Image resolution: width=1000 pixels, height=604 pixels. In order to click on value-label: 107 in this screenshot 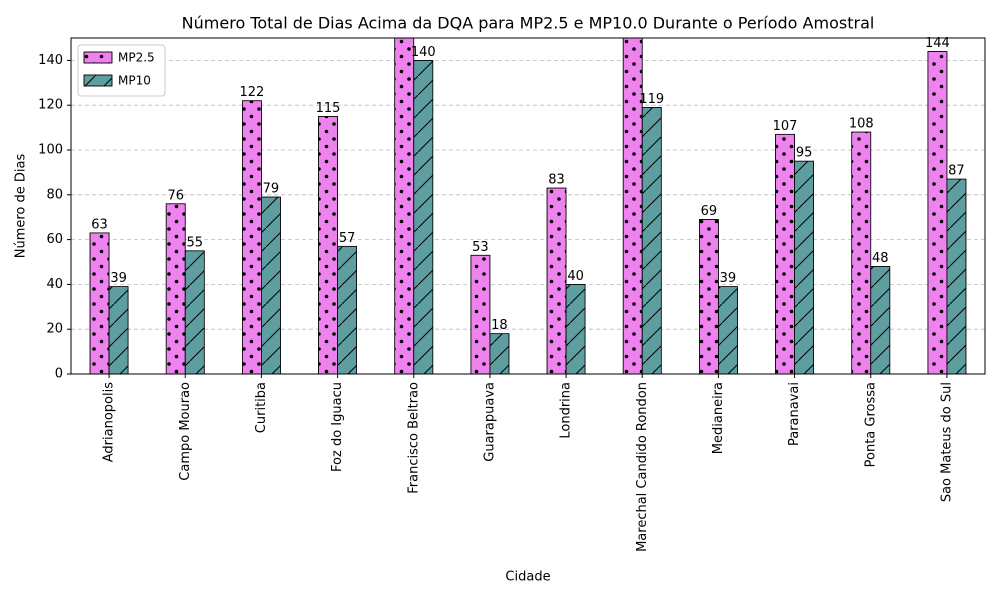, I will do `click(785, 126)`.